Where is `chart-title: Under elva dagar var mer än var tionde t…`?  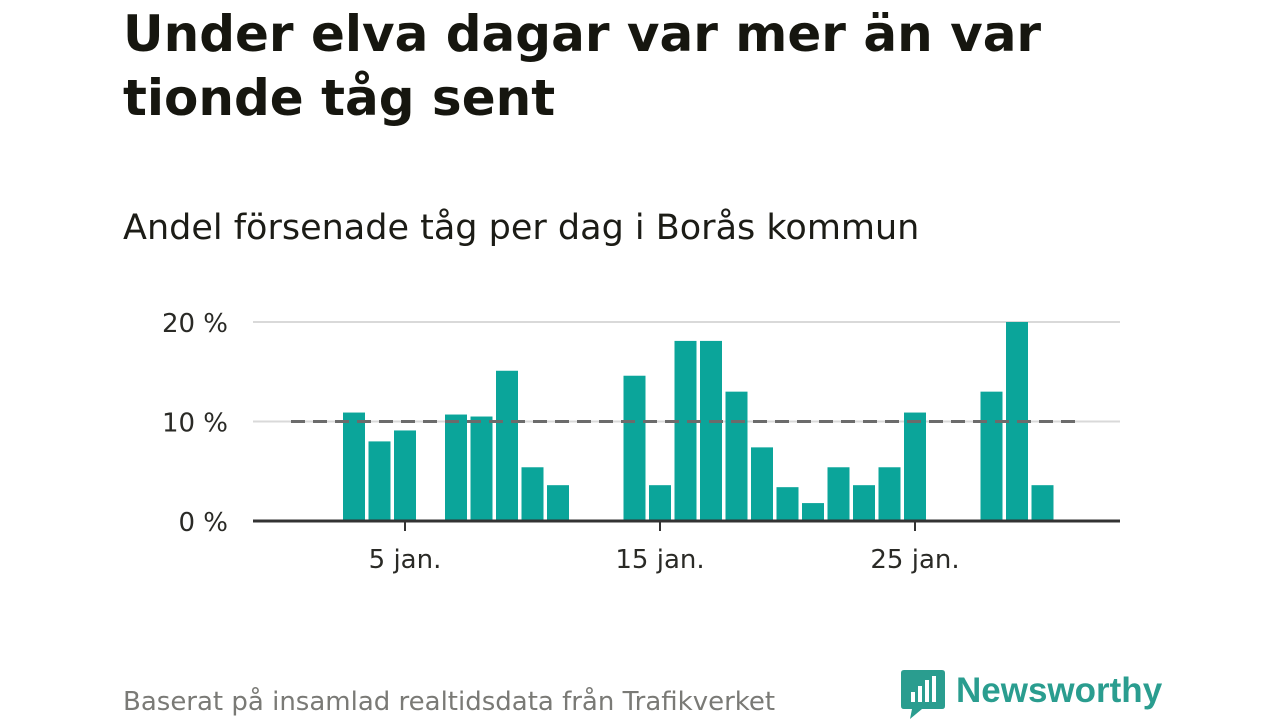 chart-title: Under elva dagar var mer än var tionde t… is located at coordinates (582, 66).